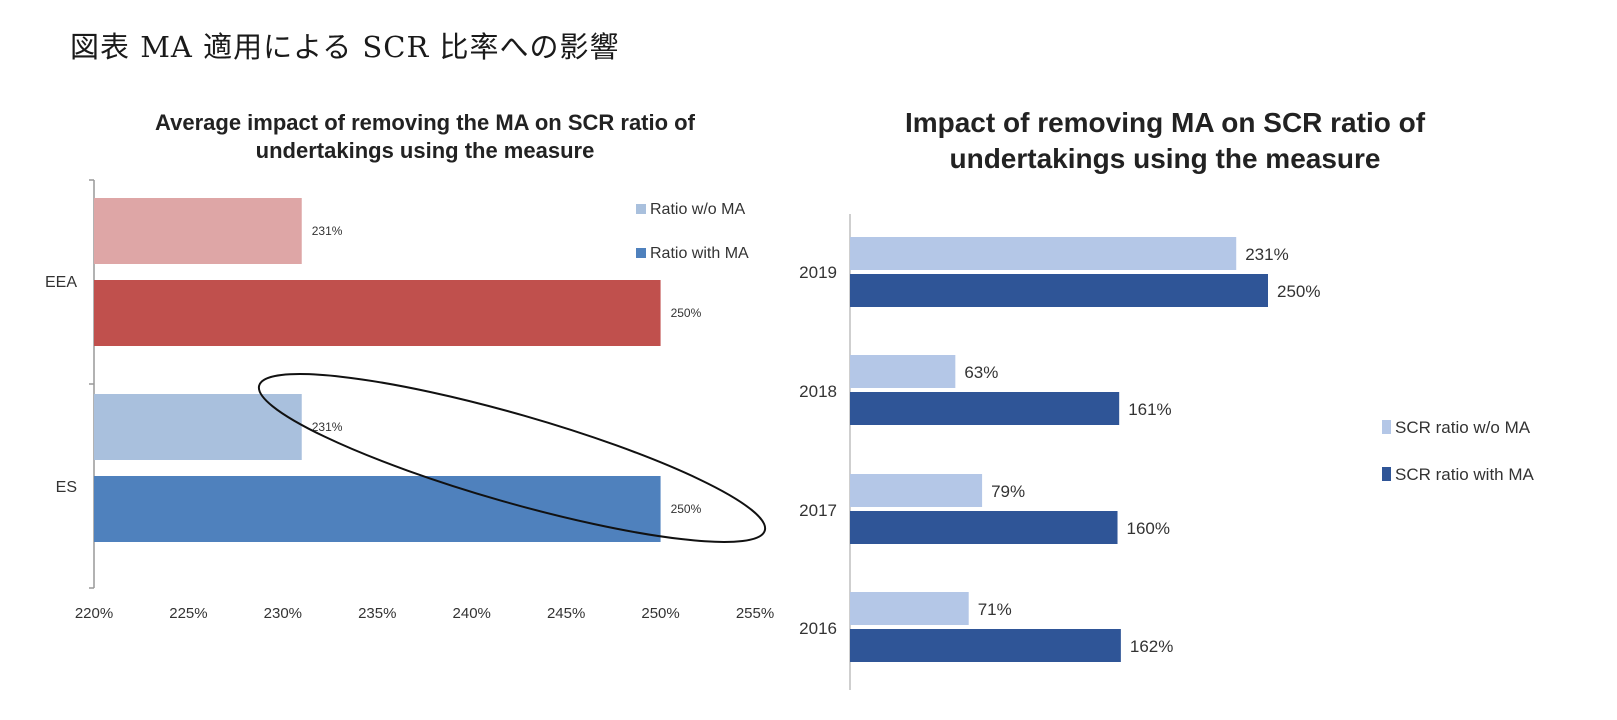 The height and width of the screenshot is (720, 1617). What do you see at coordinates (472, 613) in the screenshot?
I see `left-chart-x-tick-label: 240%` at bounding box center [472, 613].